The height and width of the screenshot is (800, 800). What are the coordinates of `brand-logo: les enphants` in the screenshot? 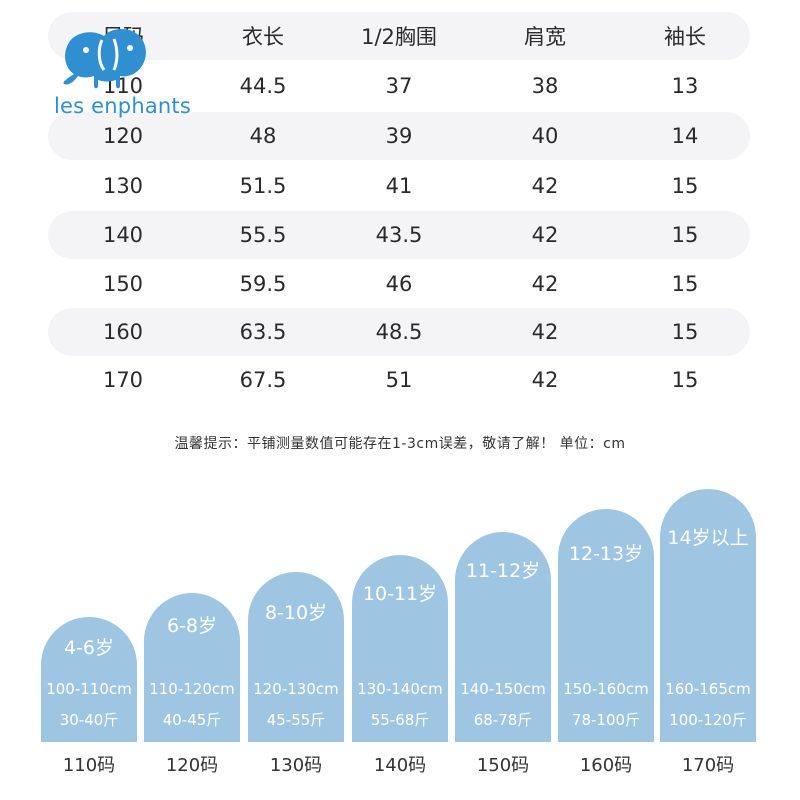 It's located at (122, 76).